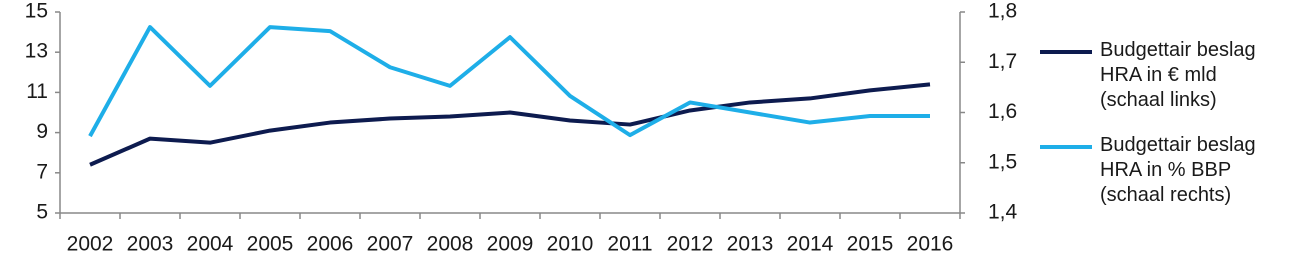 The width and height of the screenshot is (1299, 263). Describe the element at coordinates (629, 244) in the screenshot. I see `x-tick-label: 2011` at that location.